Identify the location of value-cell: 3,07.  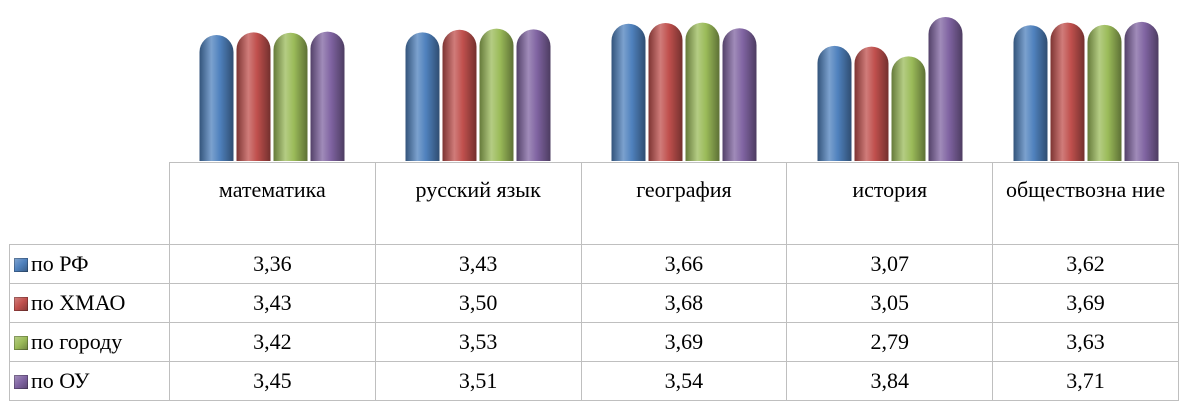
(890, 264).